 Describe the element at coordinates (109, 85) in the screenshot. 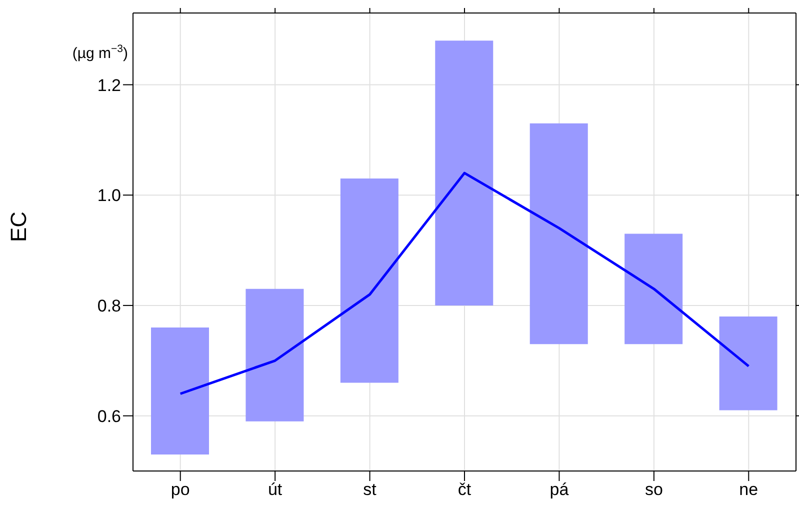

I see `y-tick-label: 1.2` at that location.